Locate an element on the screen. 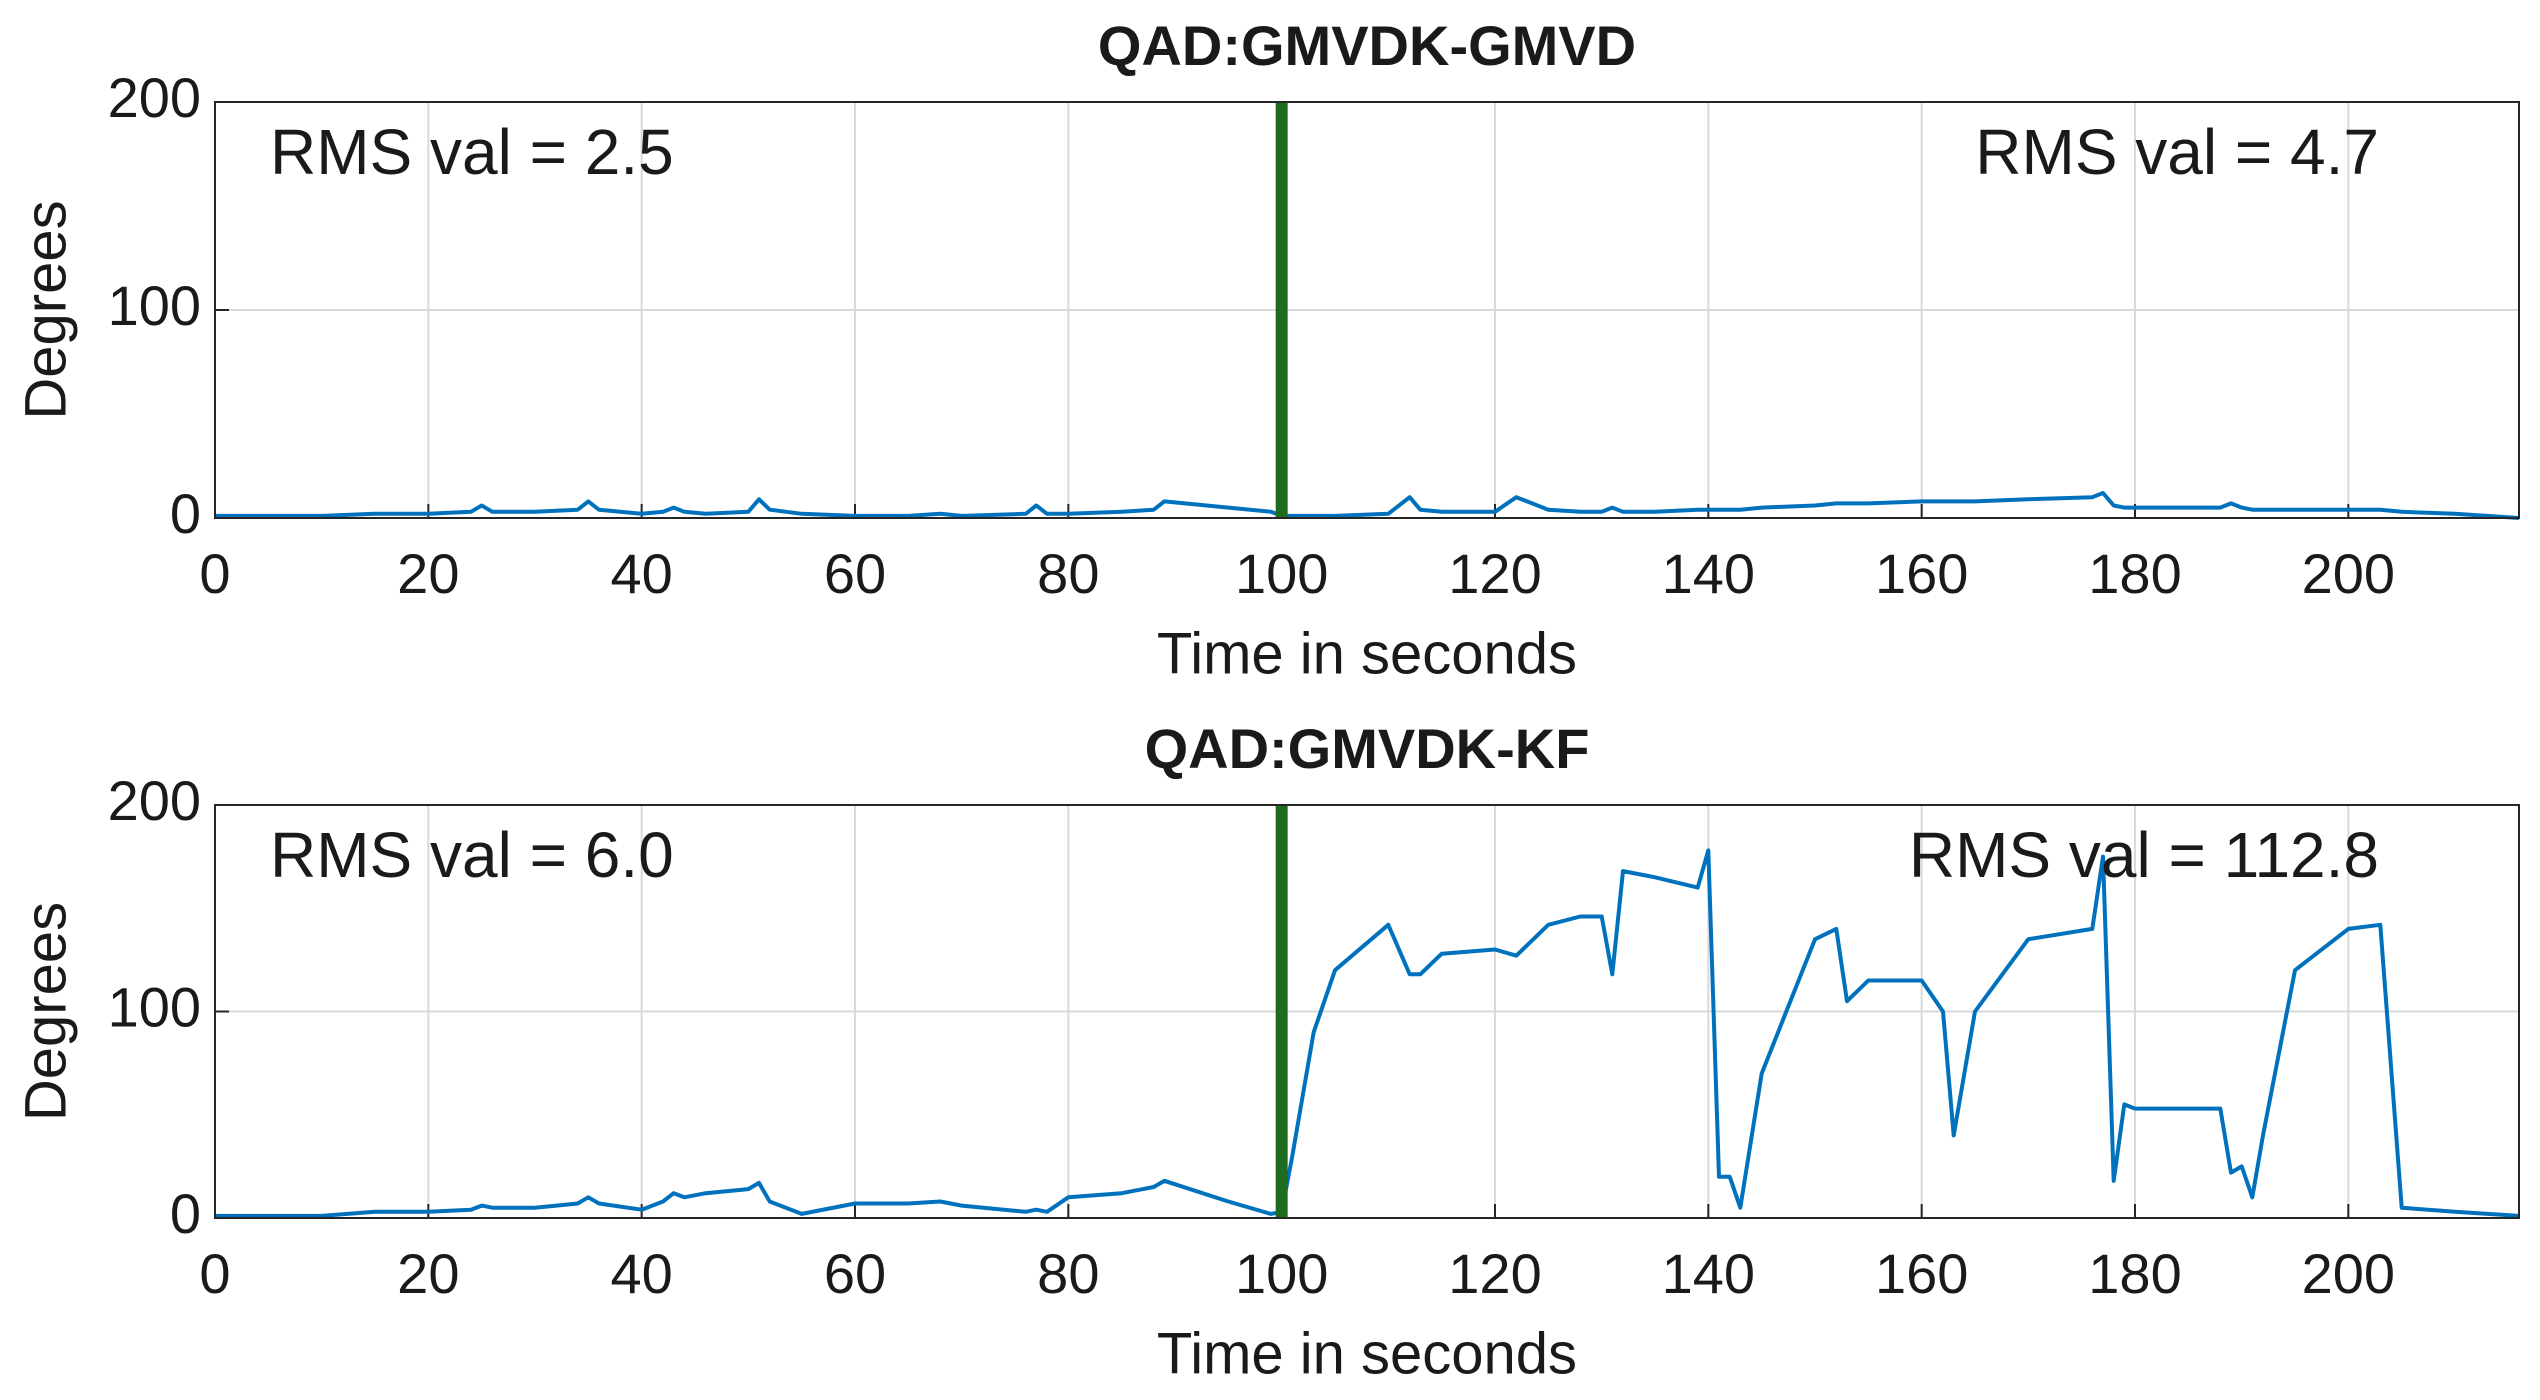 This screenshot has width=2540, height=1400. annotation: RMS val = 112.8 is located at coordinates (2144, 855).